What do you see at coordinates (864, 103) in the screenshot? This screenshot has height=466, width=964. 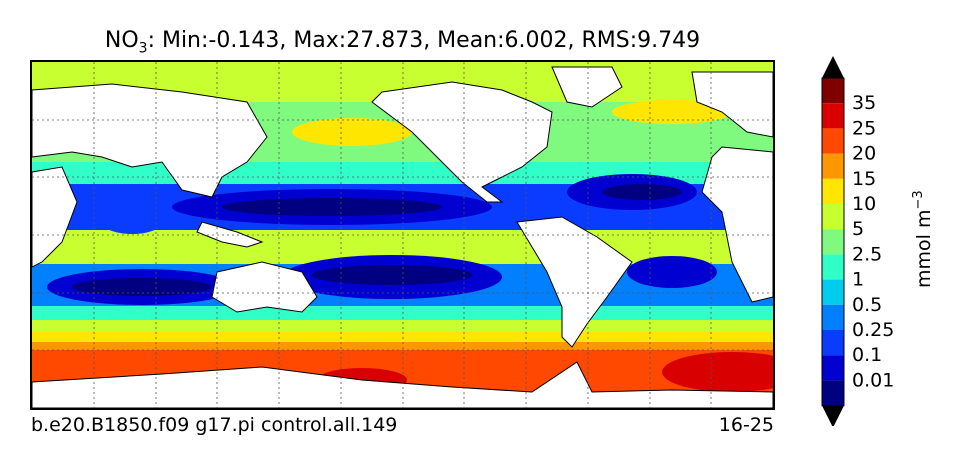 I see `colorbar-tick-label: 35` at bounding box center [864, 103].